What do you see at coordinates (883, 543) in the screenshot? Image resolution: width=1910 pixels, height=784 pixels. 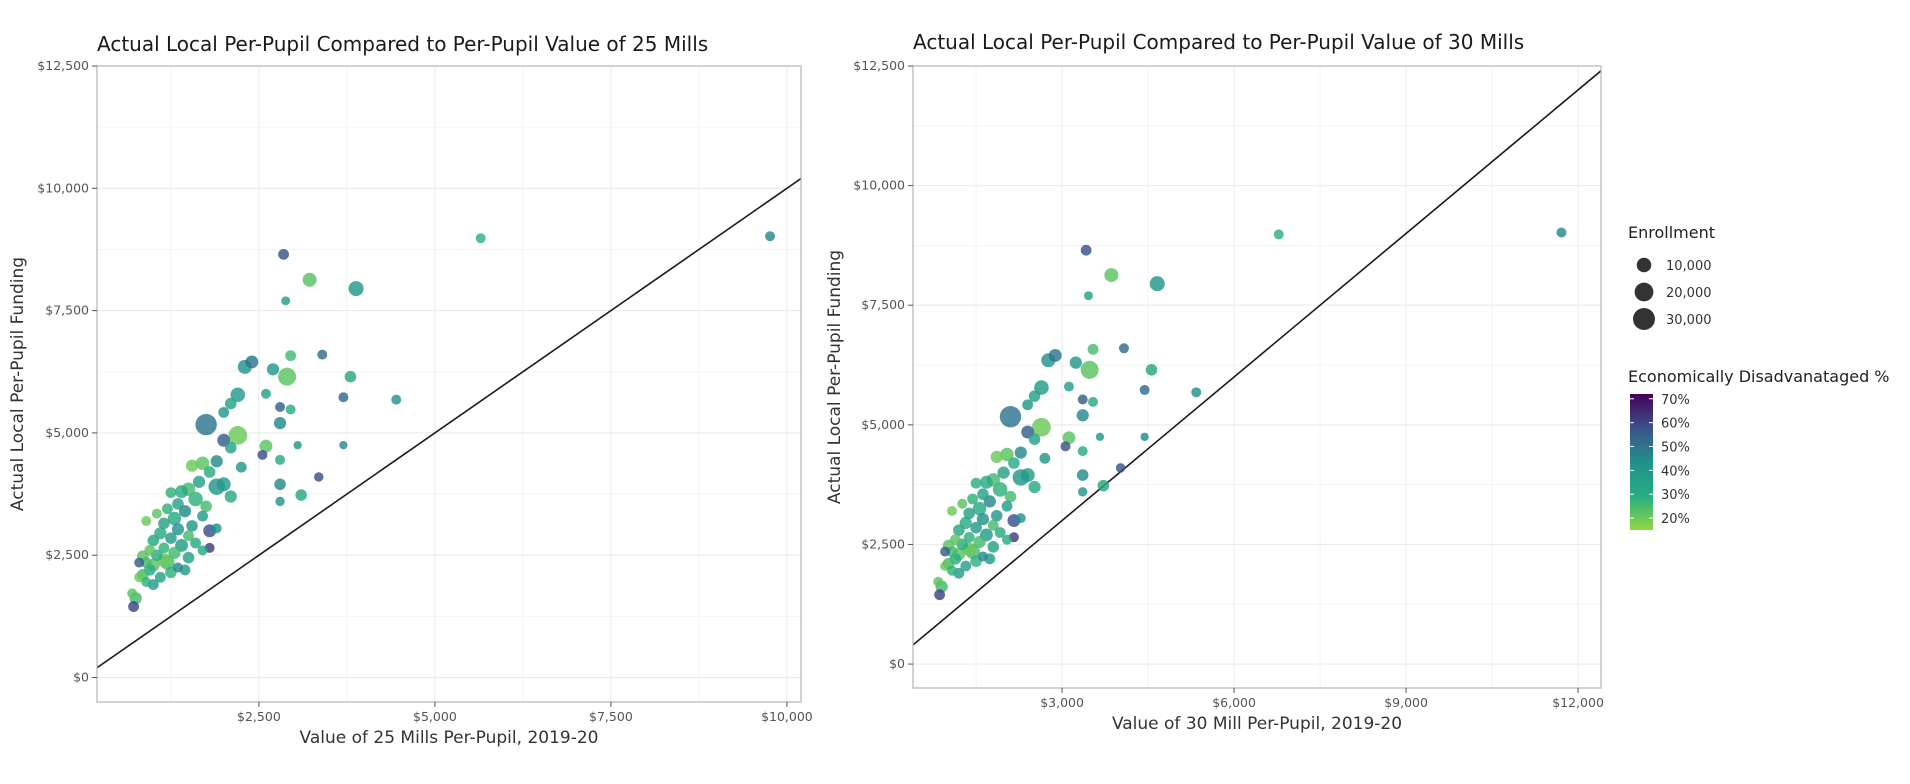 I see `y-tick-label: $2,500` at bounding box center [883, 543].